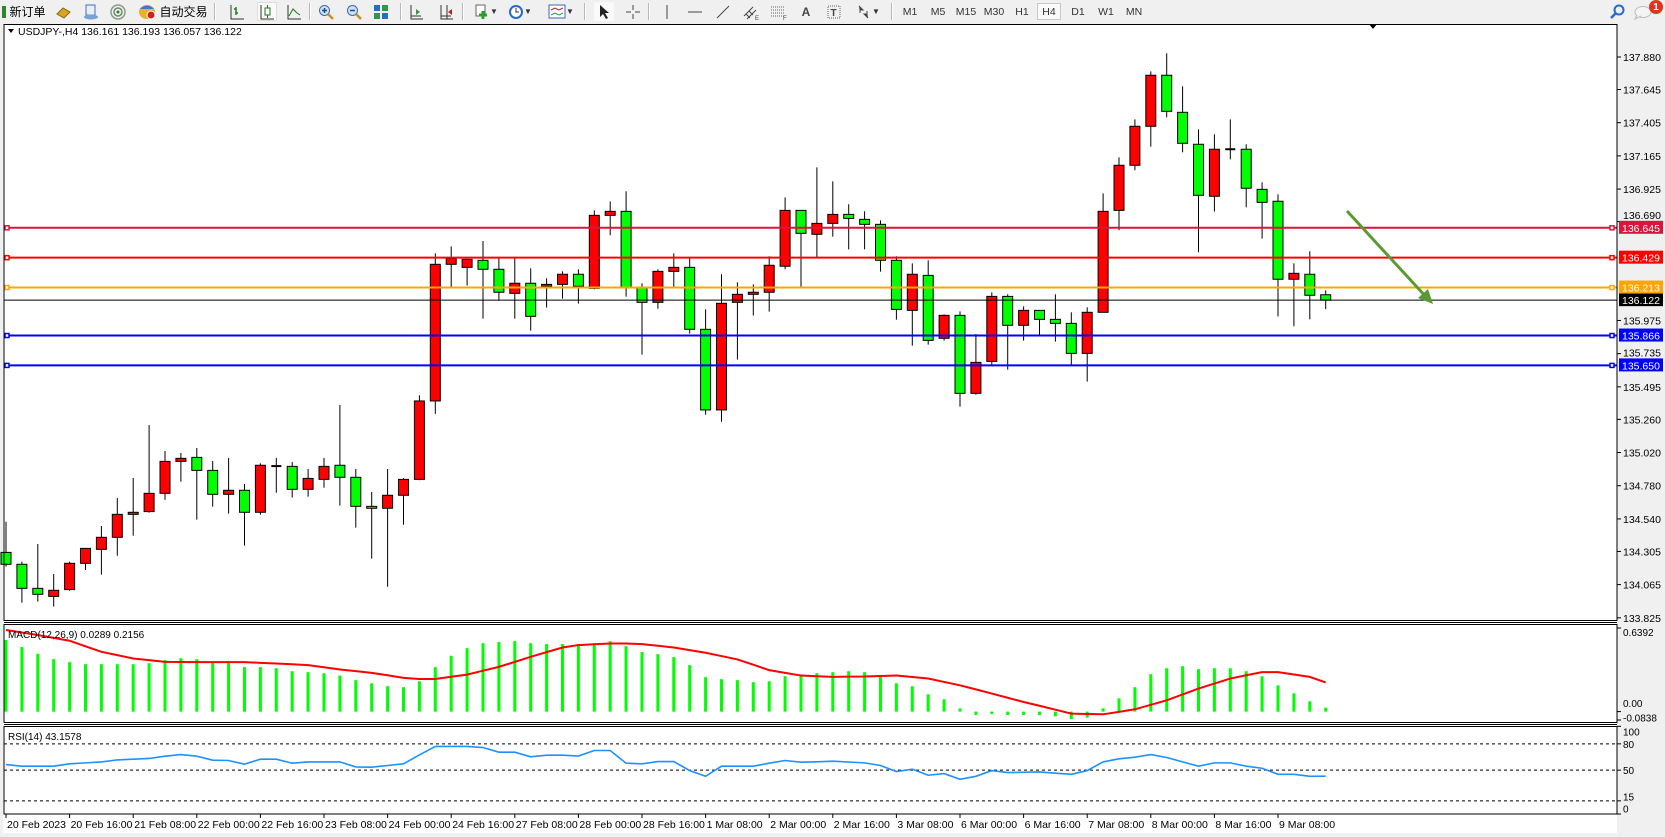  I want to click on zoom-out-icon, so click(354, 11).